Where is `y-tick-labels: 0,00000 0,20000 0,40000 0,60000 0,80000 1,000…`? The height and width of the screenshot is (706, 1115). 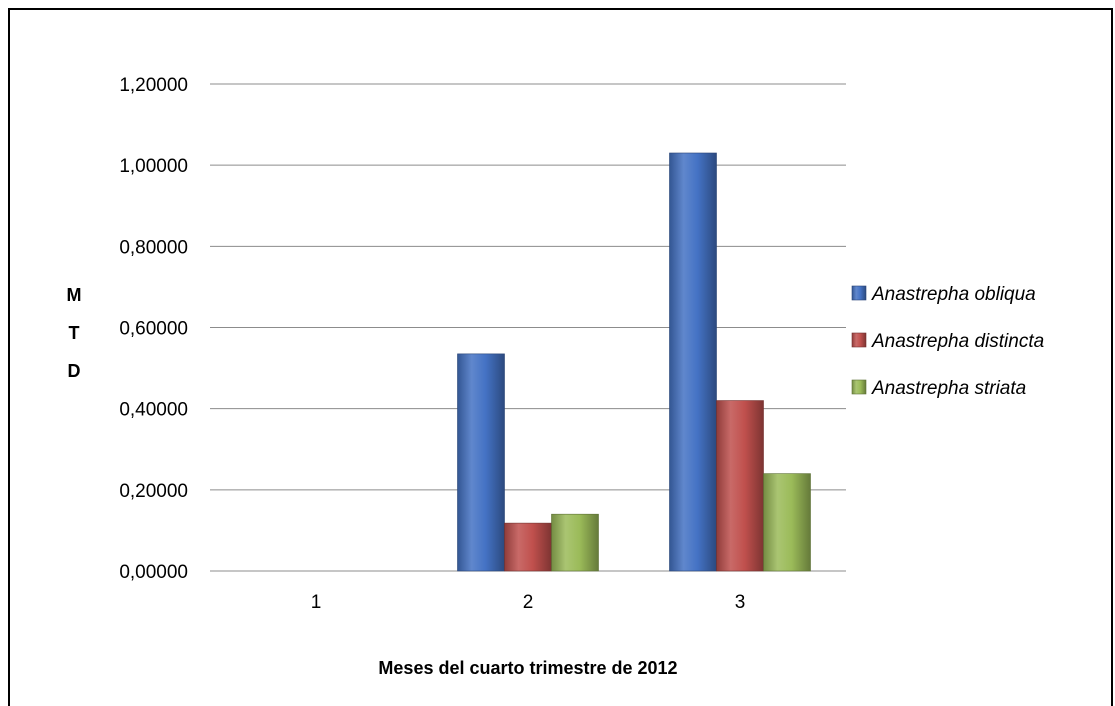
y-tick-labels: 0,00000 0,20000 0,40000 0,60000 0,80000 1,000… is located at coordinates (153, 329).